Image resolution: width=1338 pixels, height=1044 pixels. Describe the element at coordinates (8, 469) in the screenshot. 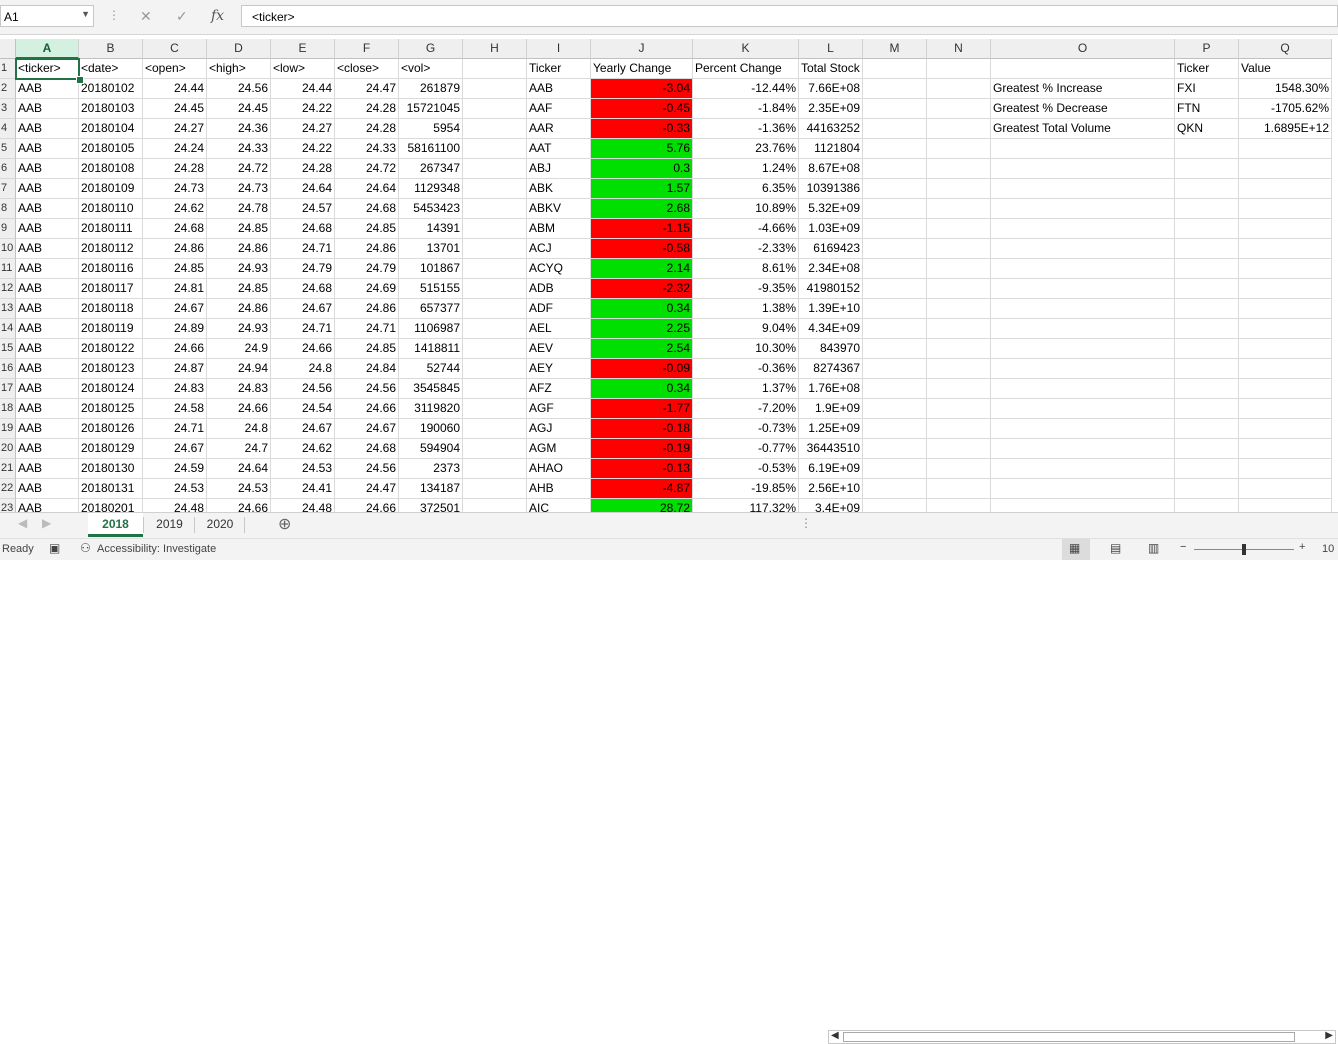

I see `row-header: 21` at that location.